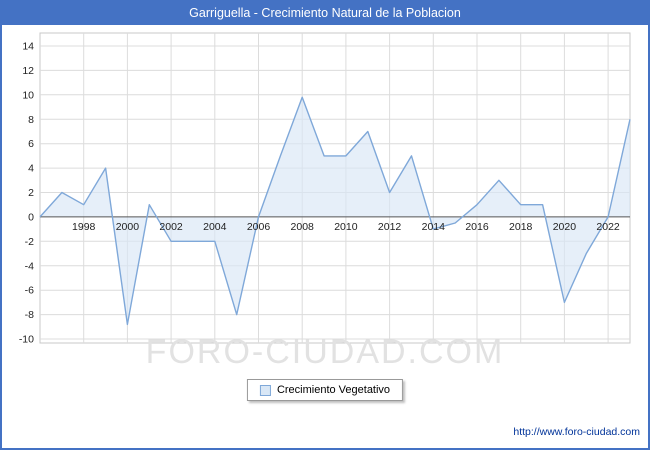  I want to click on svg-text: 14, so click(28, 47).